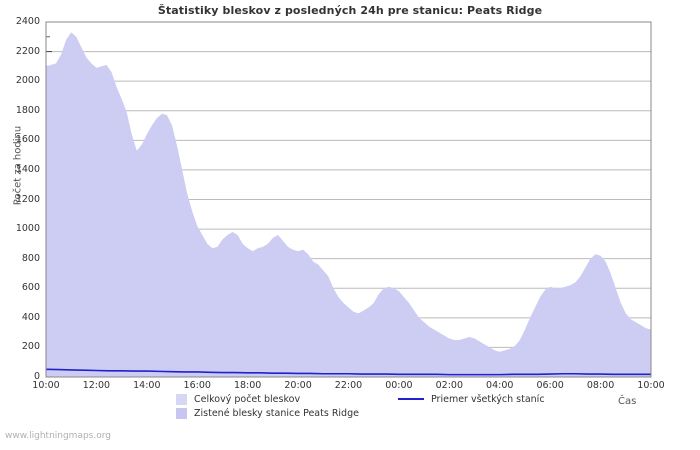  Describe the element at coordinates (298, 385) in the screenshot. I see `x-tick-label: 20:00` at that location.